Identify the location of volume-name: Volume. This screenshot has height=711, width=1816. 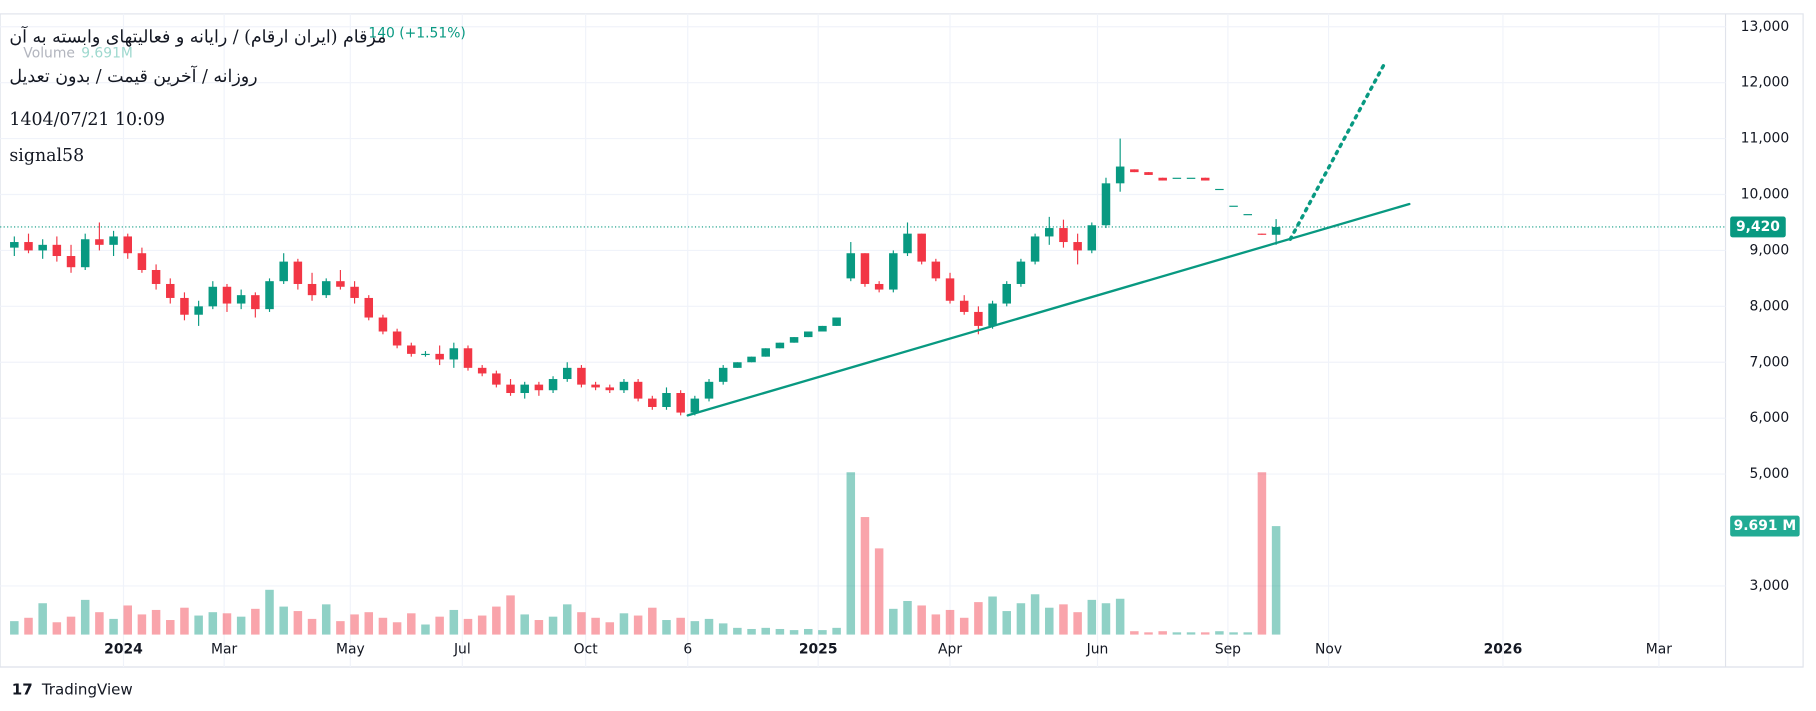
(49, 53).